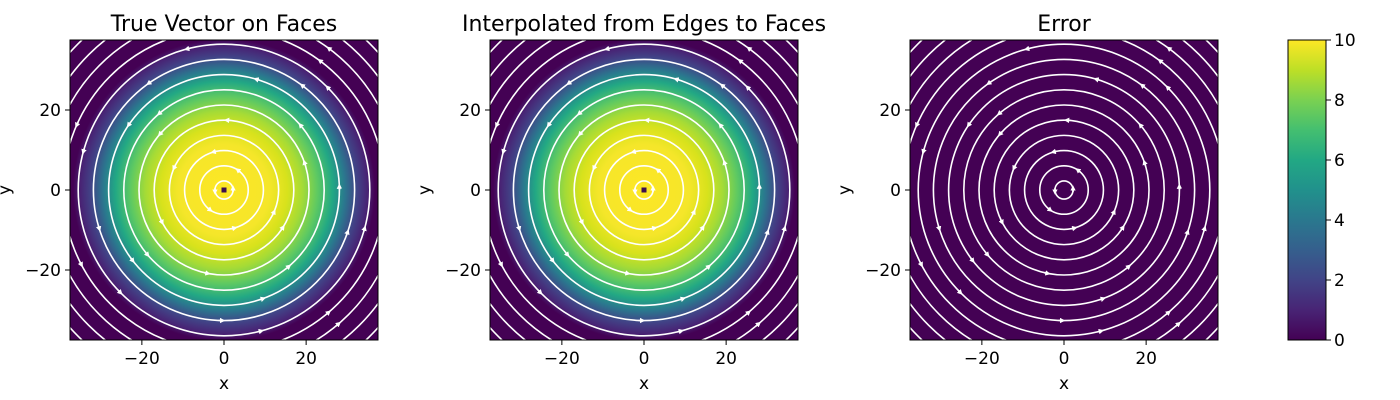 The image size is (1400, 400). What do you see at coordinates (1339, 161) in the screenshot?
I see `colorbar-tick-label: 6` at bounding box center [1339, 161].